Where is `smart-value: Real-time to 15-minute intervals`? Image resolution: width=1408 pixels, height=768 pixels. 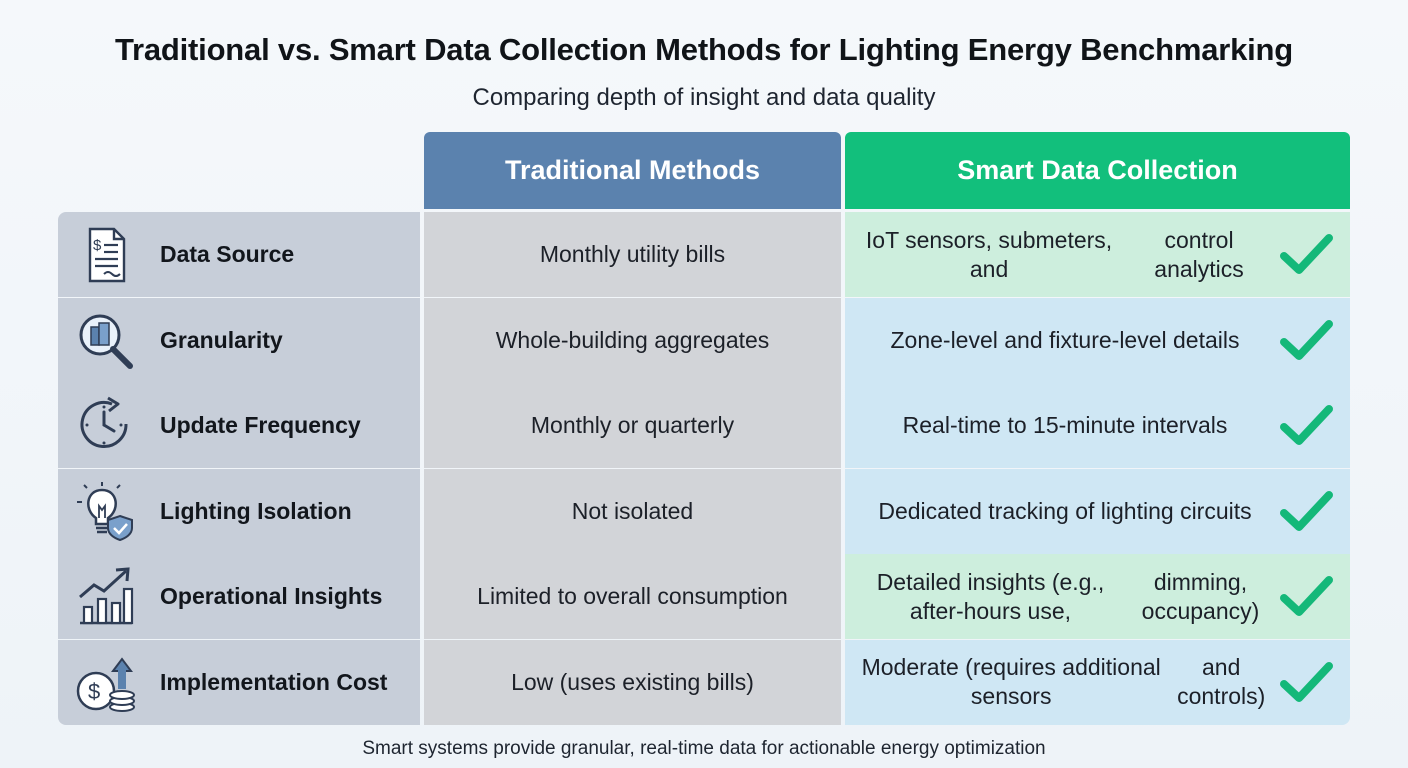 smart-value: Real-time to 15-minute intervals is located at coordinates (1065, 425).